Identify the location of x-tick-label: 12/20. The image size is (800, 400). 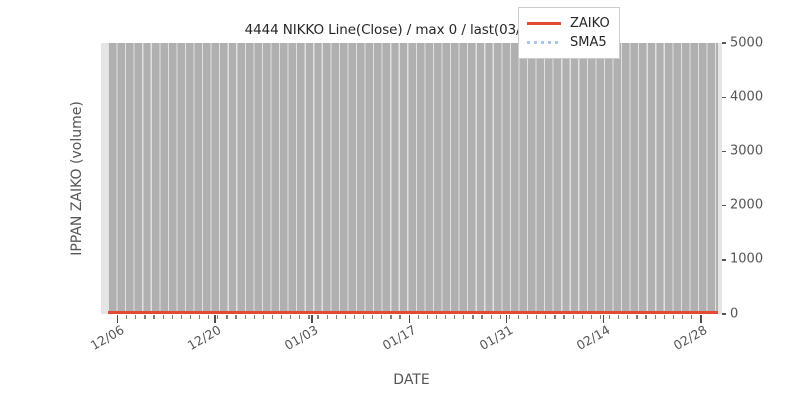
(204, 338).